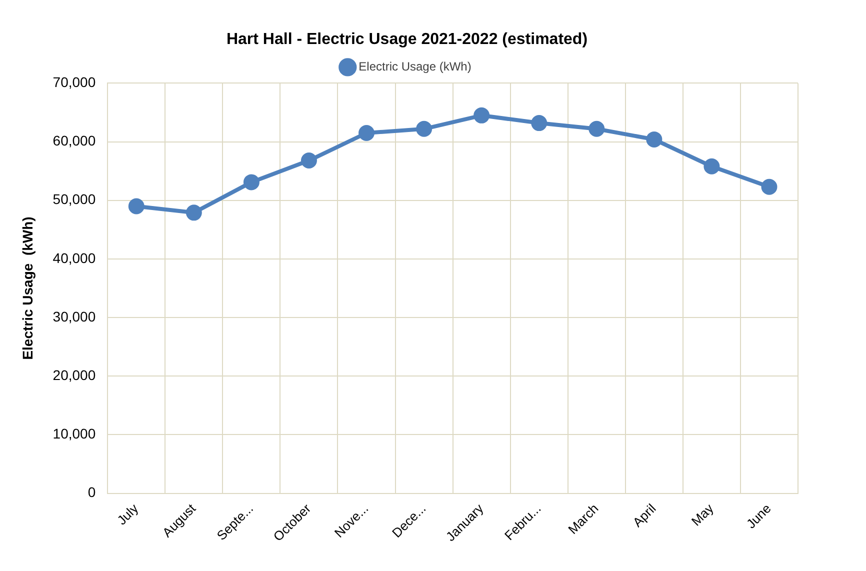 The width and height of the screenshot is (866, 571). I want to click on y-tick-label: 40,000, so click(74, 258).